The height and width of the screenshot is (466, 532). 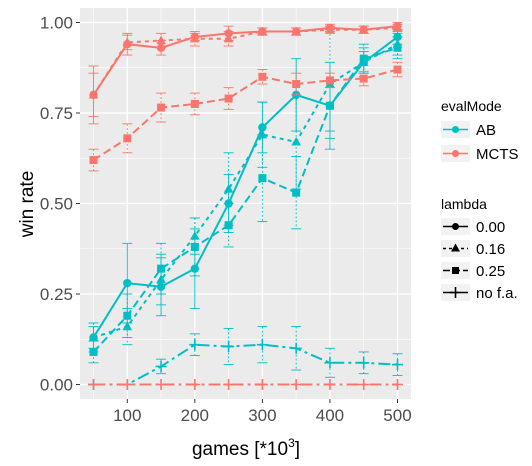 I want to click on legend: evalMode AB MCTS lambda 0.00 0.16, so click(x=480, y=200).